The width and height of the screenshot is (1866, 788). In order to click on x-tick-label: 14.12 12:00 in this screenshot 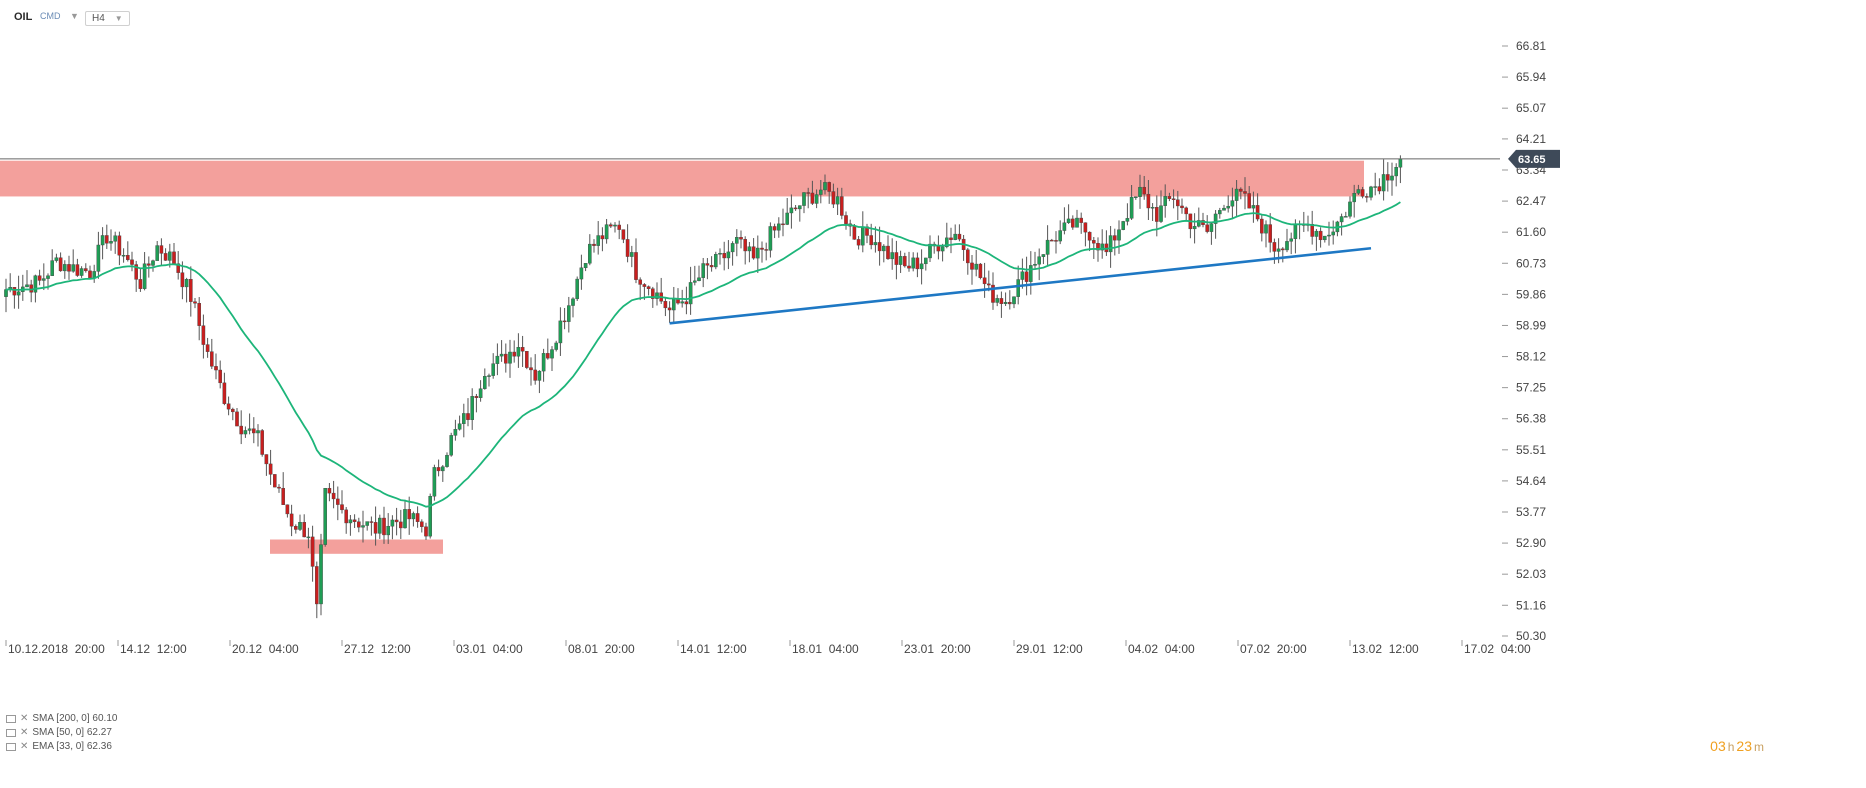, I will do `click(153, 649)`.